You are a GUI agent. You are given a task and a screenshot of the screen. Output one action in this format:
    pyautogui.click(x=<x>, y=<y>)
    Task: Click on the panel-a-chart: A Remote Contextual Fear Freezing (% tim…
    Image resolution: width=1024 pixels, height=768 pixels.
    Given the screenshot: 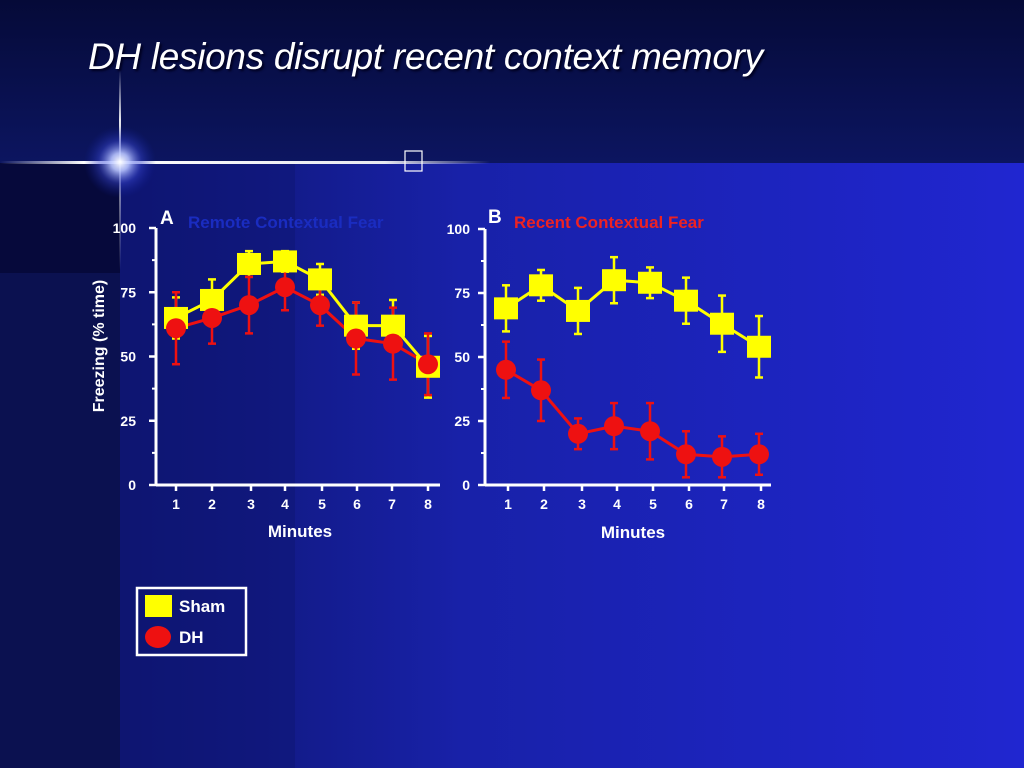 What is the action you would take?
    pyautogui.click(x=265, y=374)
    